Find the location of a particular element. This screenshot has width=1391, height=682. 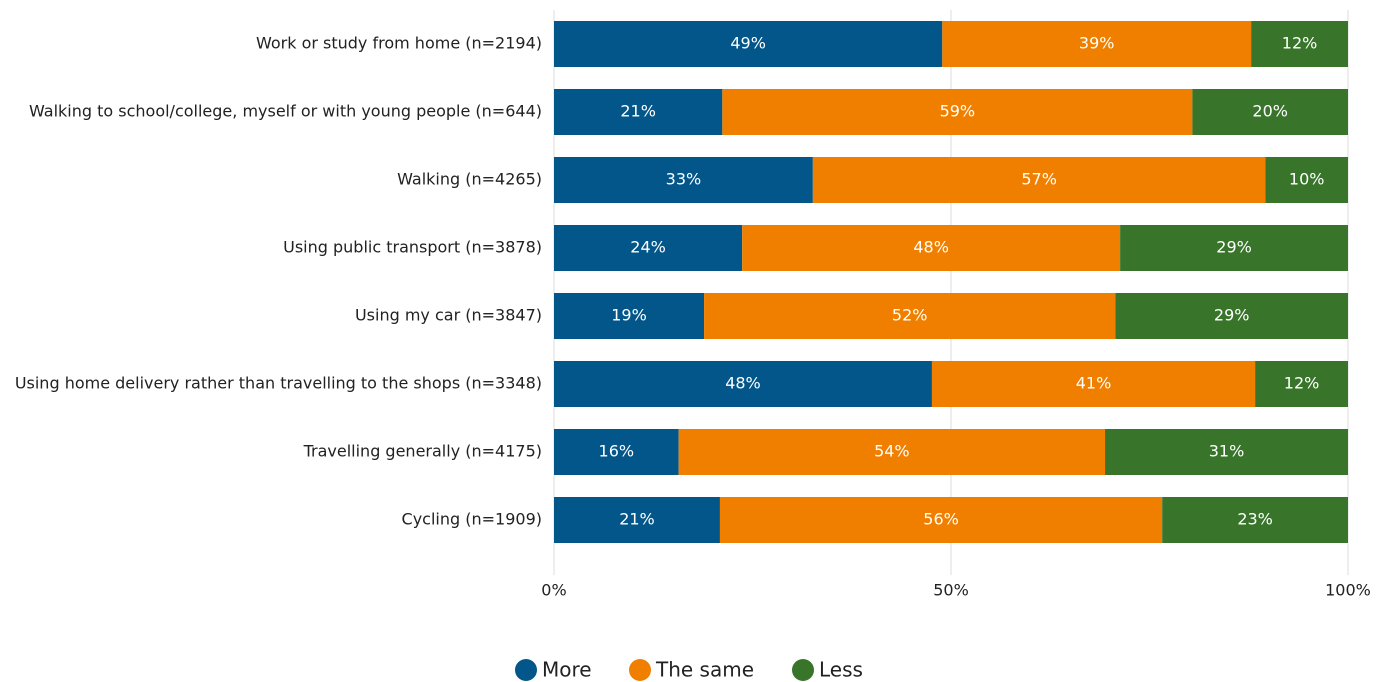

data-label: 52% is located at coordinates (910, 315).